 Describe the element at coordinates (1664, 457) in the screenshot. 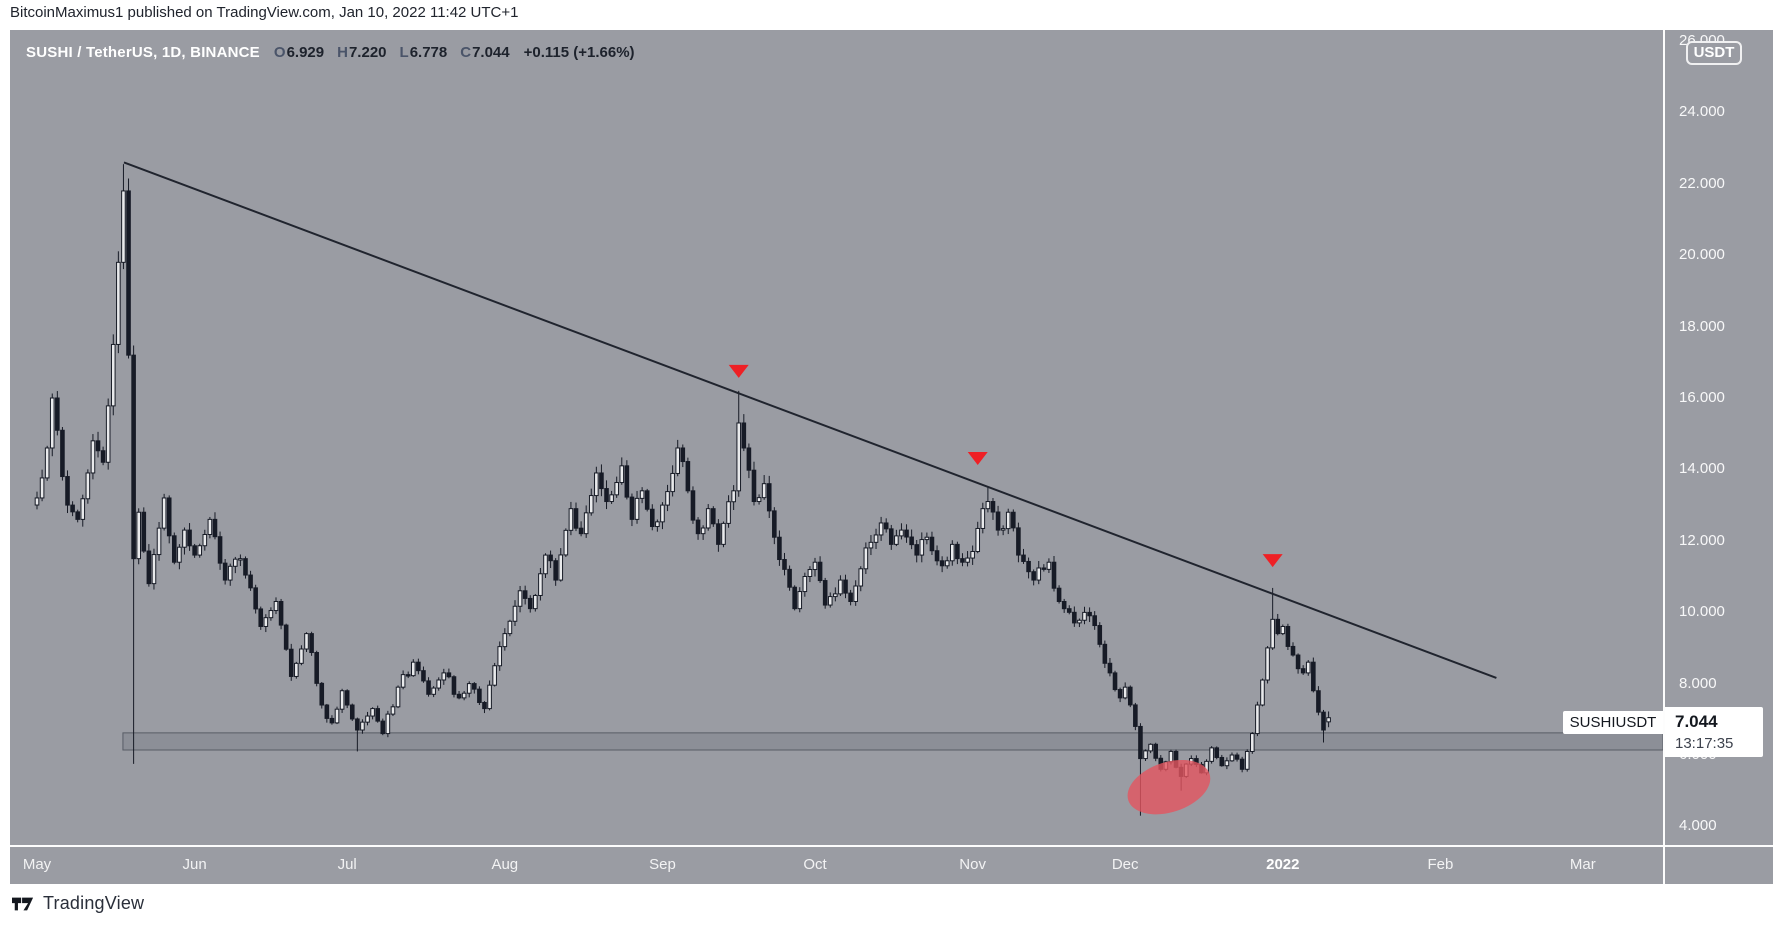

I see `price-axis-separator` at that location.